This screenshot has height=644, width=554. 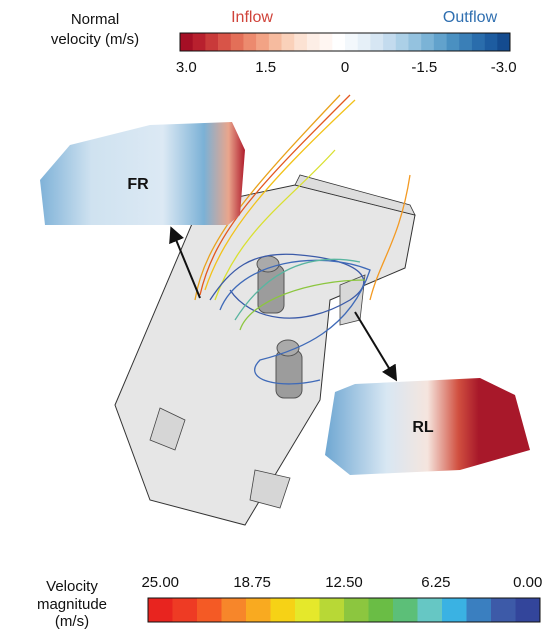 What do you see at coordinates (138, 184) in the screenshot?
I see `window-label: FR` at bounding box center [138, 184].